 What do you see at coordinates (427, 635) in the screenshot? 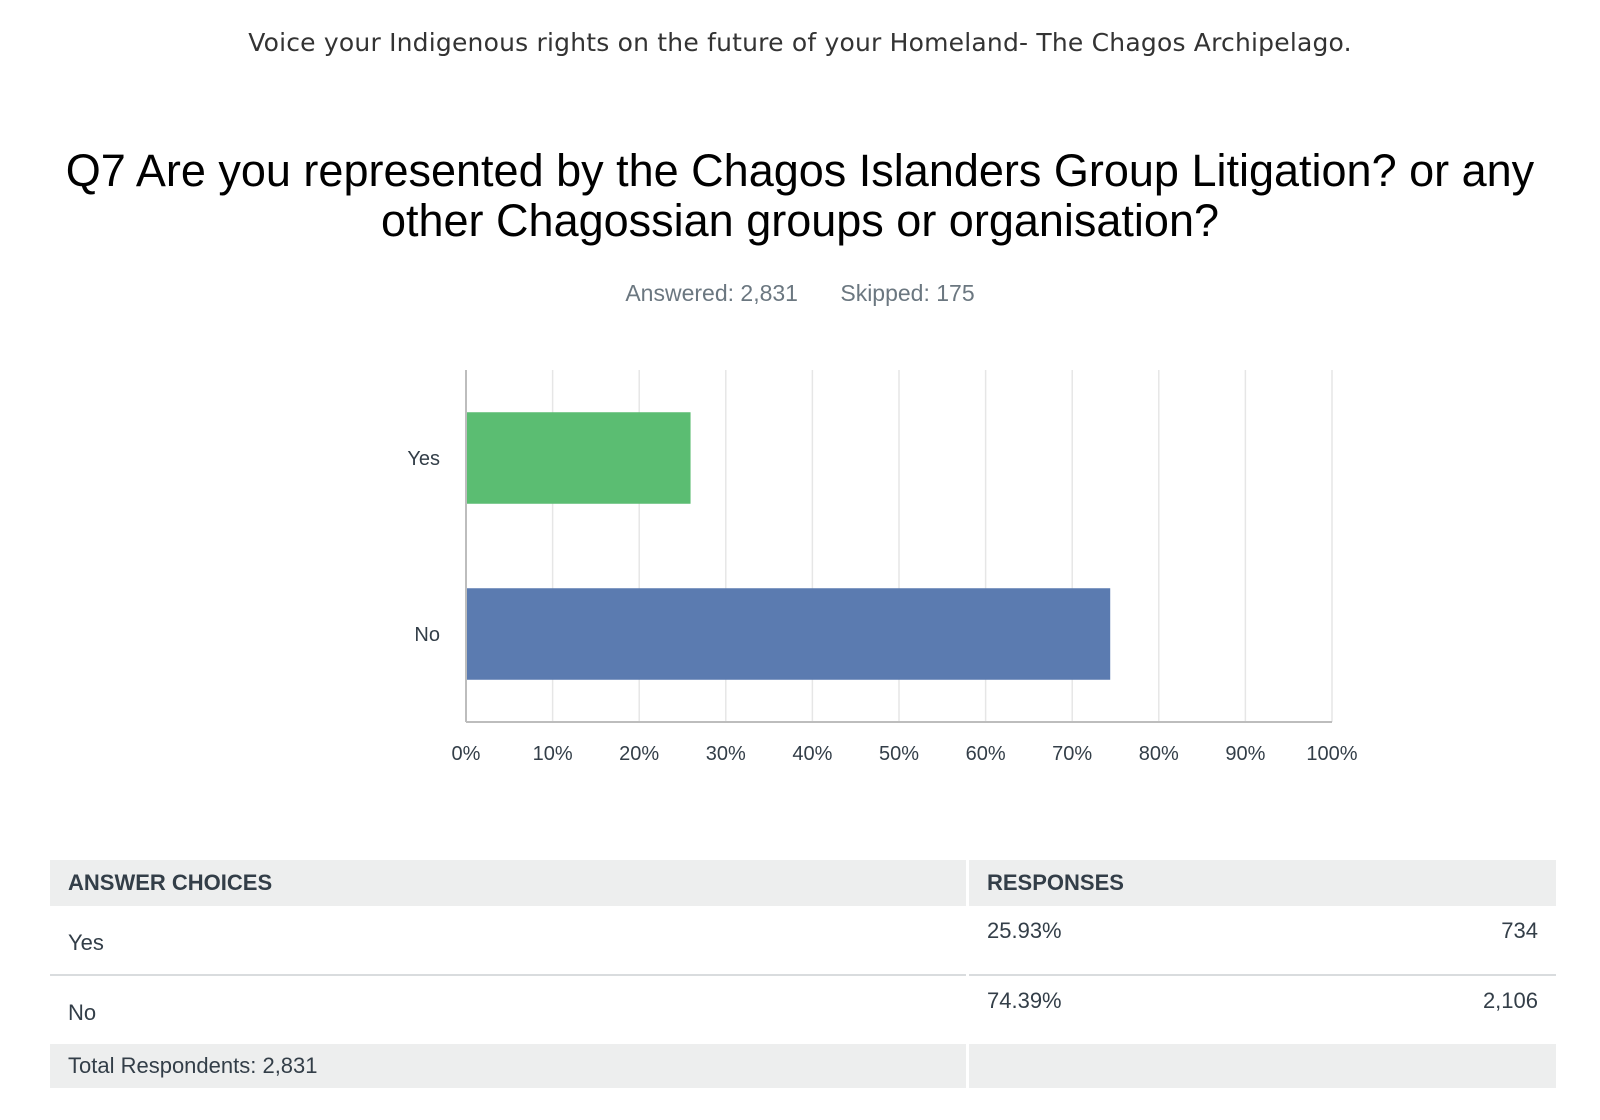
I see `category-label: No` at bounding box center [427, 635].